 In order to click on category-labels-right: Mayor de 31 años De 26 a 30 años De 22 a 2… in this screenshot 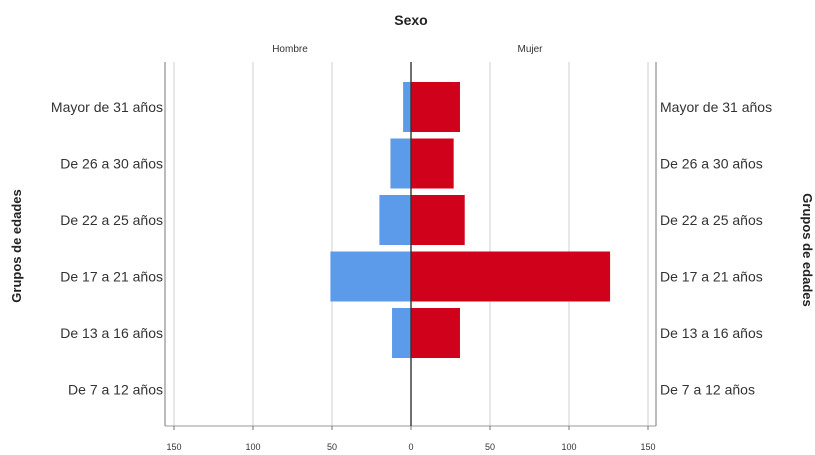, I will do `click(716, 248)`.